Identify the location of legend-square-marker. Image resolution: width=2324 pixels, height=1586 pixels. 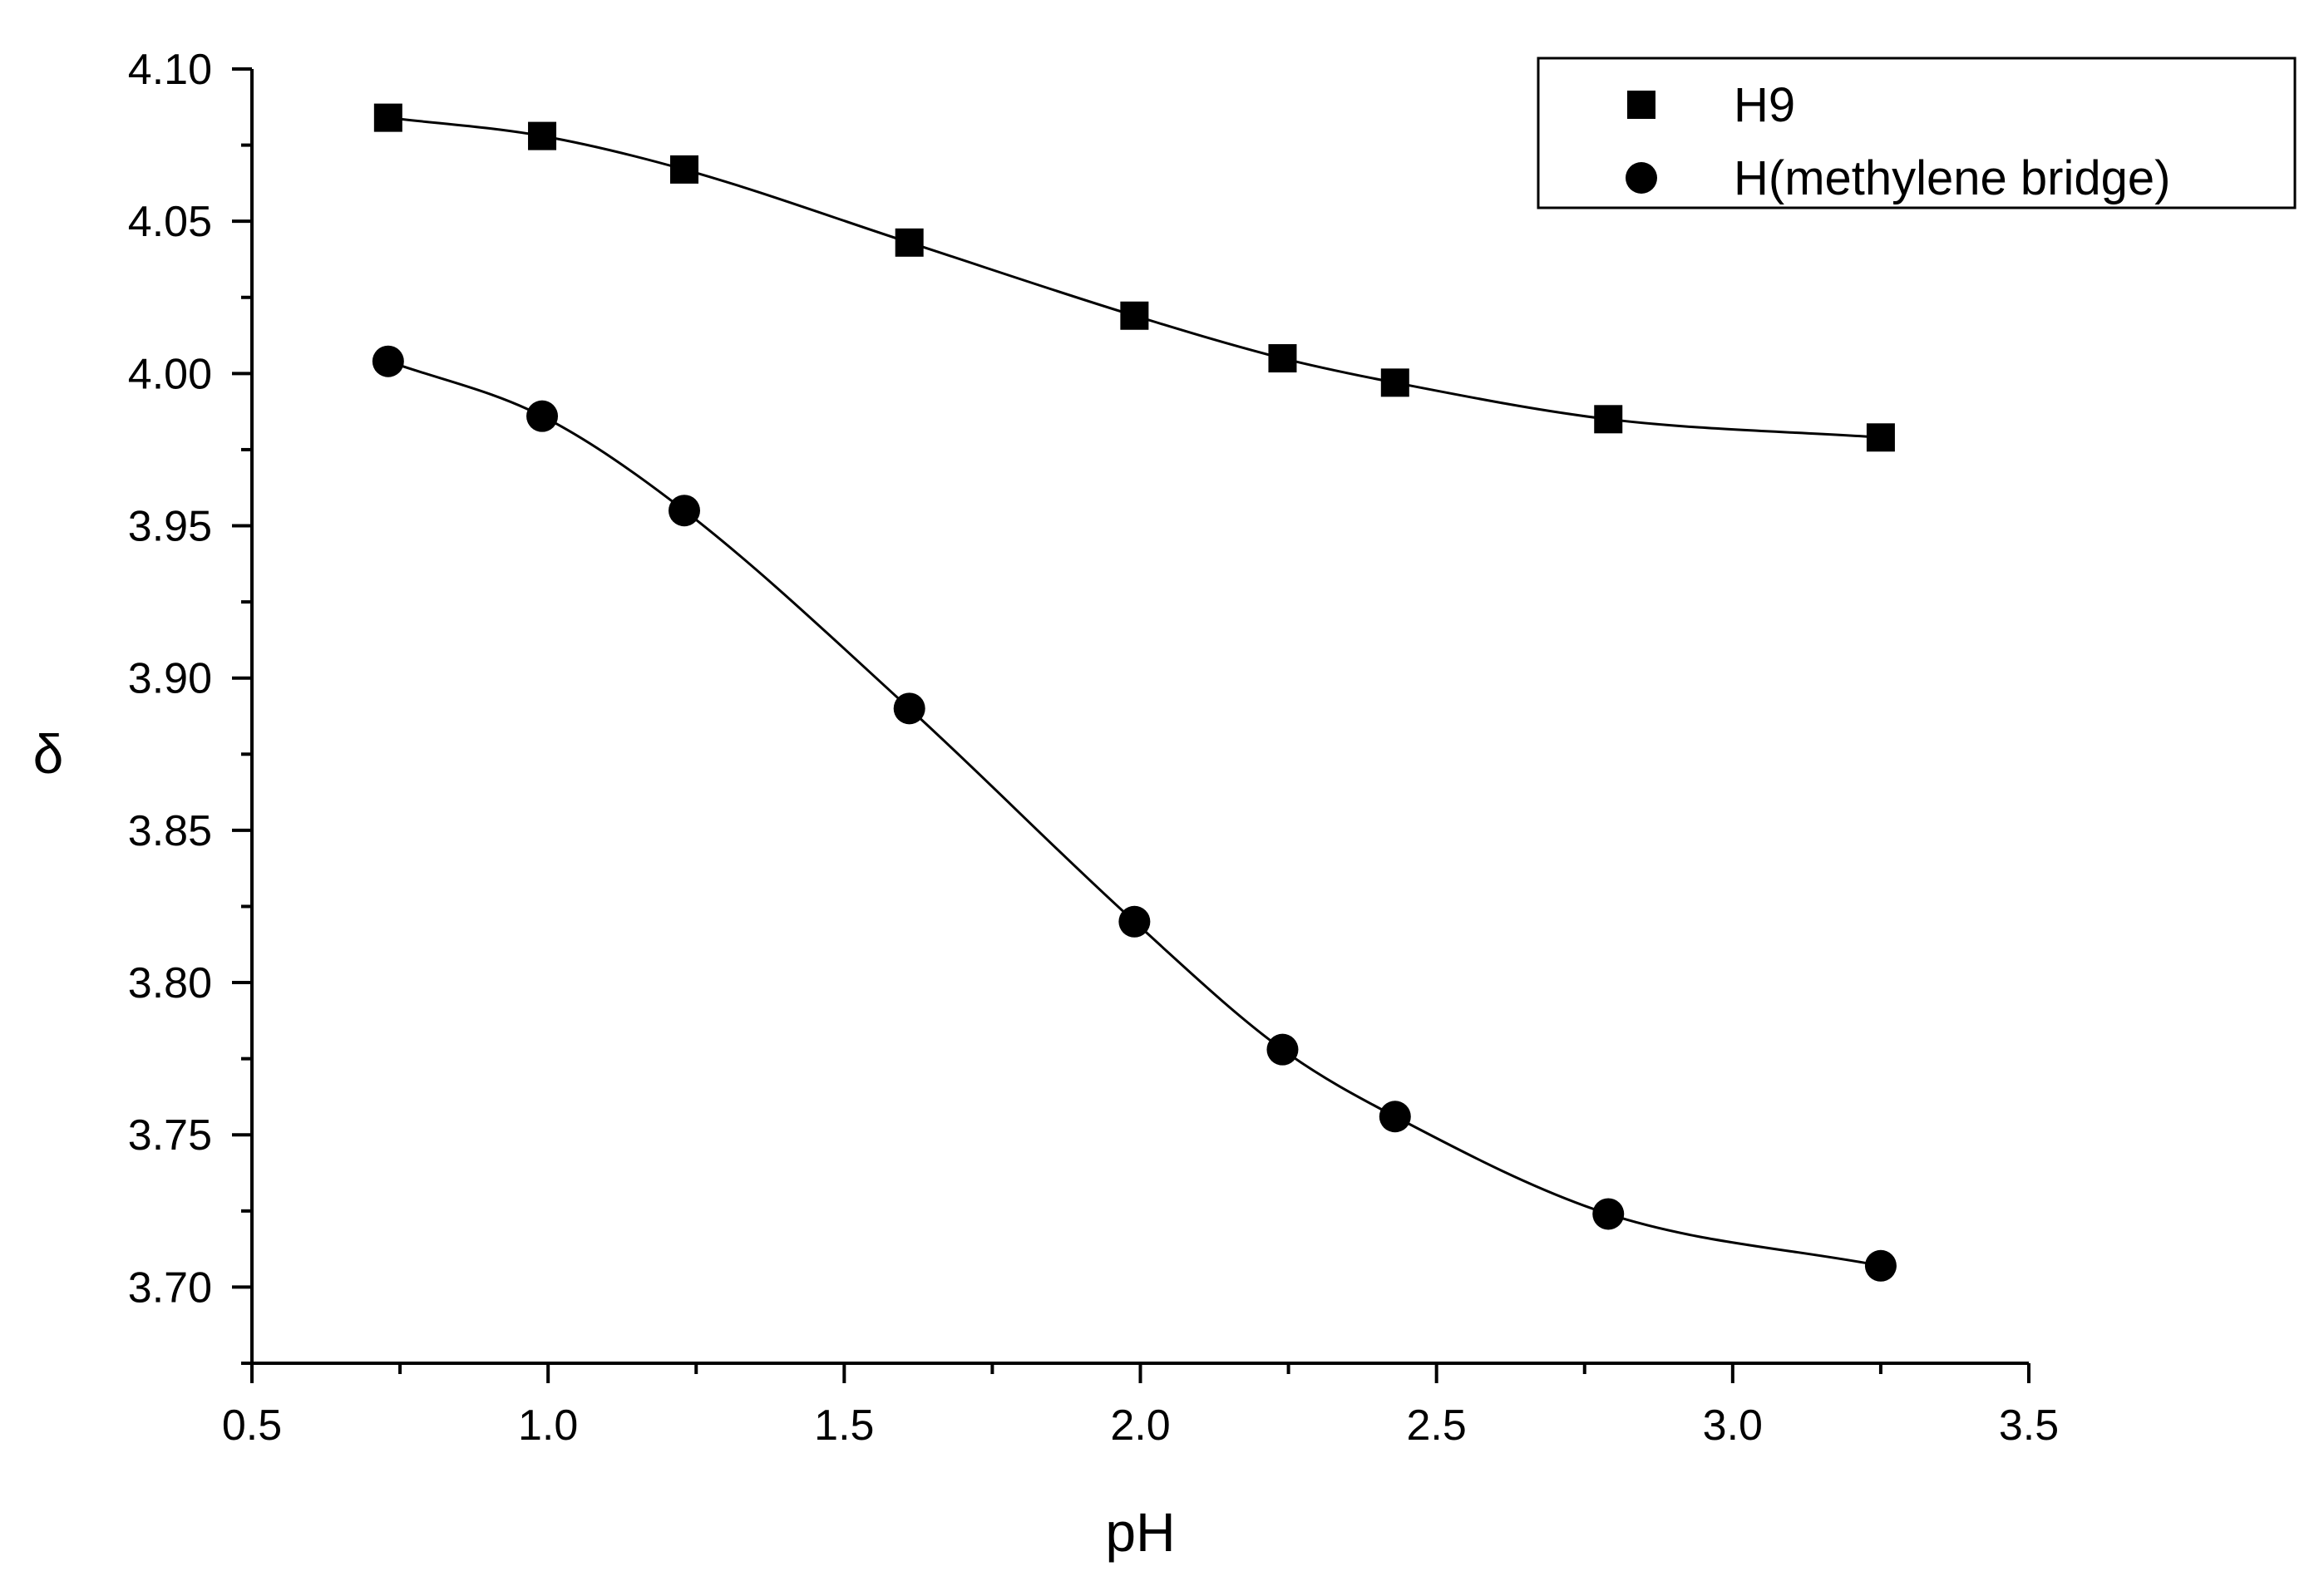
(1641, 105).